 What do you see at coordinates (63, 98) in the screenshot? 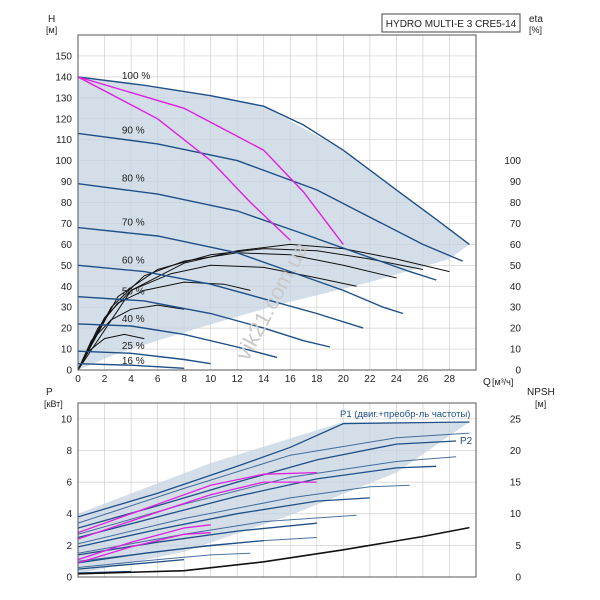
I see `y-tick-label: 130` at bounding box center [63, 98].